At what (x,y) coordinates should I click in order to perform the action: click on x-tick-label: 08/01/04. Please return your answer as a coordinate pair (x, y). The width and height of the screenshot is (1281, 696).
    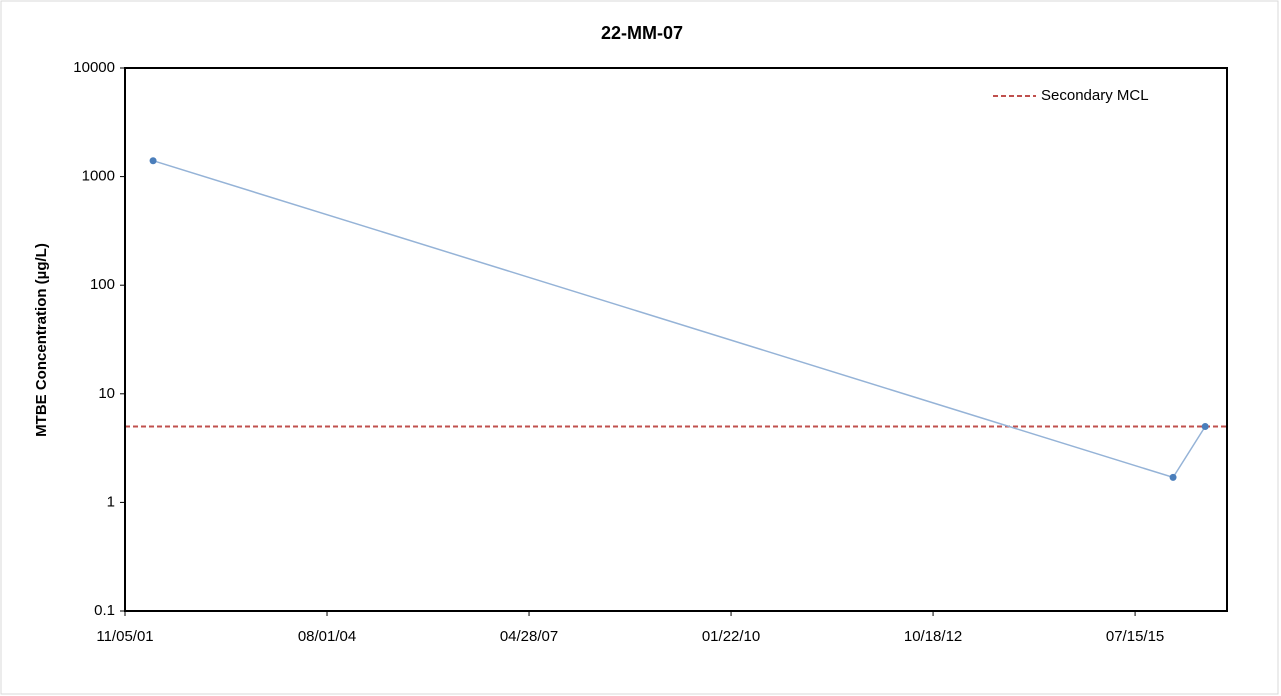
    Looking at the image, I should click on (327, 636).